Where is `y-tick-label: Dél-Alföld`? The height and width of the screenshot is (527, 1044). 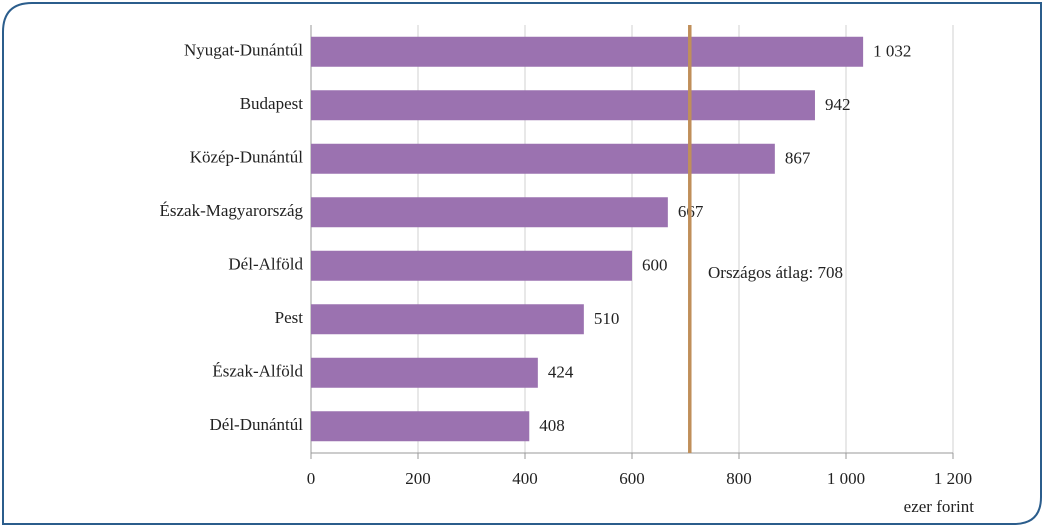 y-tick-label: Dél-Alföld is located at coordinates (265, 264).